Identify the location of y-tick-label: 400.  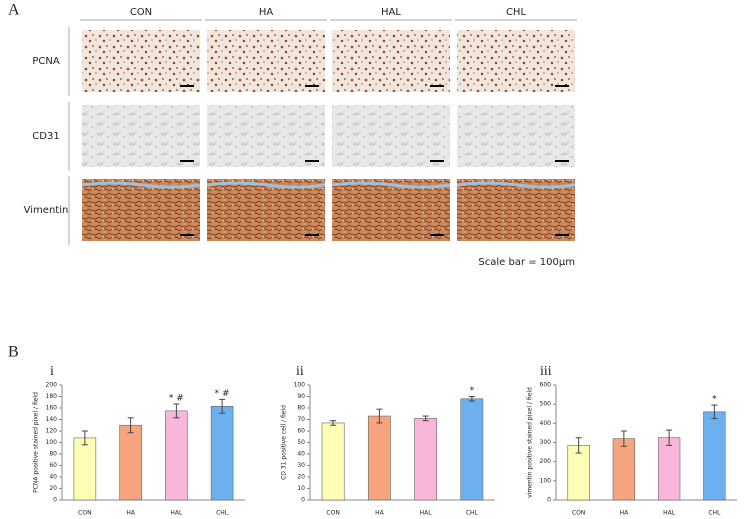
(546, 423).